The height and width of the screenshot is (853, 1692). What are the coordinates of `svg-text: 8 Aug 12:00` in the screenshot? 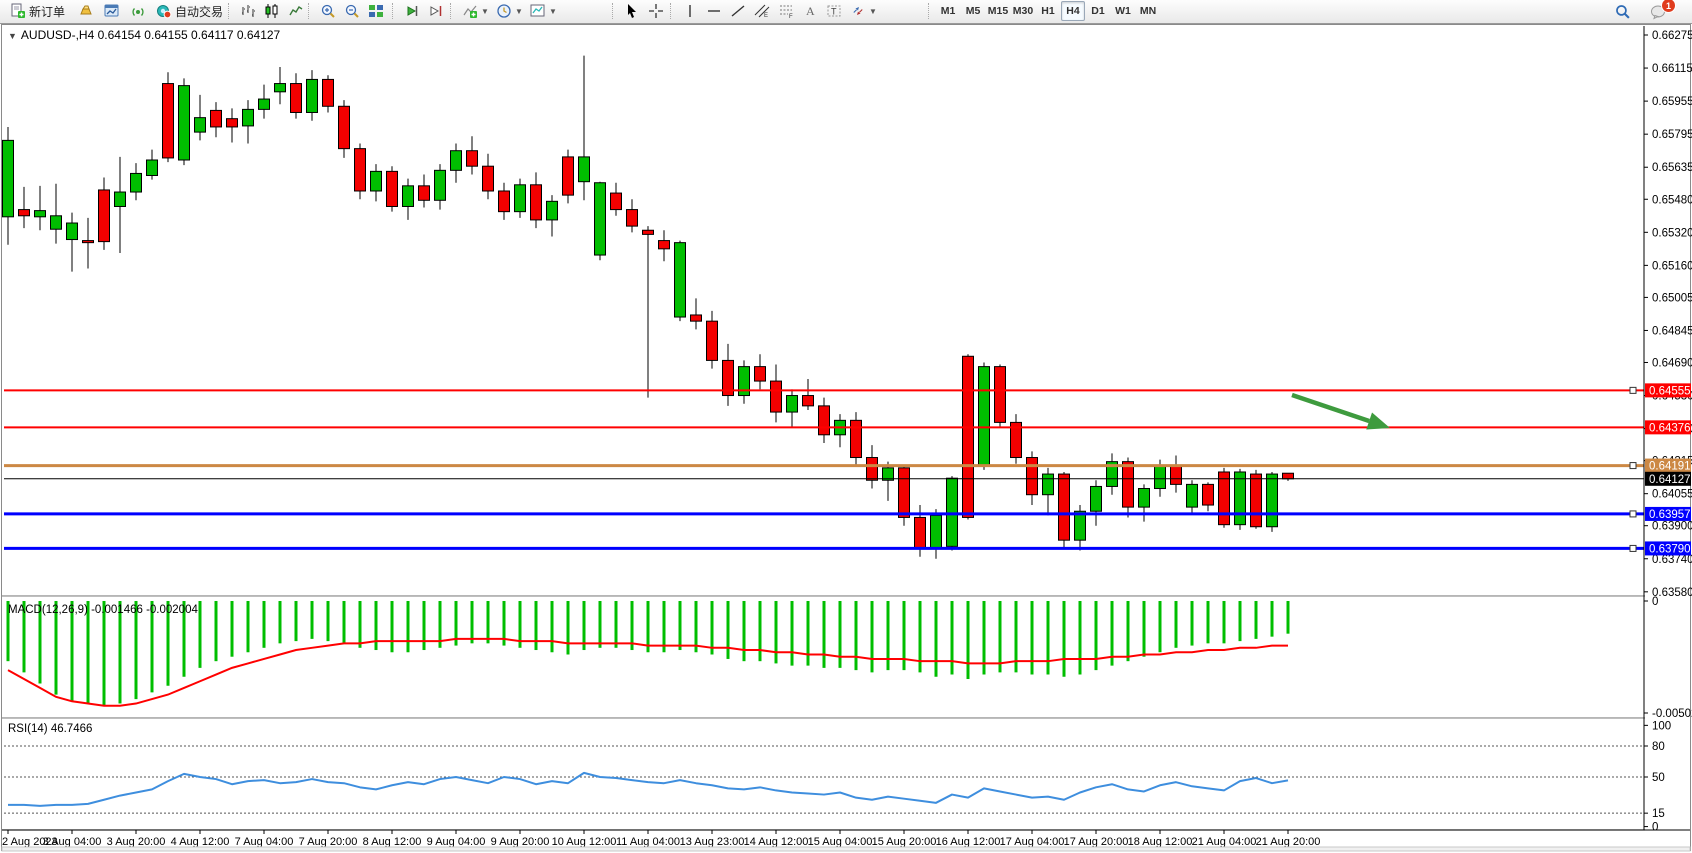 It's located at (392, 842).